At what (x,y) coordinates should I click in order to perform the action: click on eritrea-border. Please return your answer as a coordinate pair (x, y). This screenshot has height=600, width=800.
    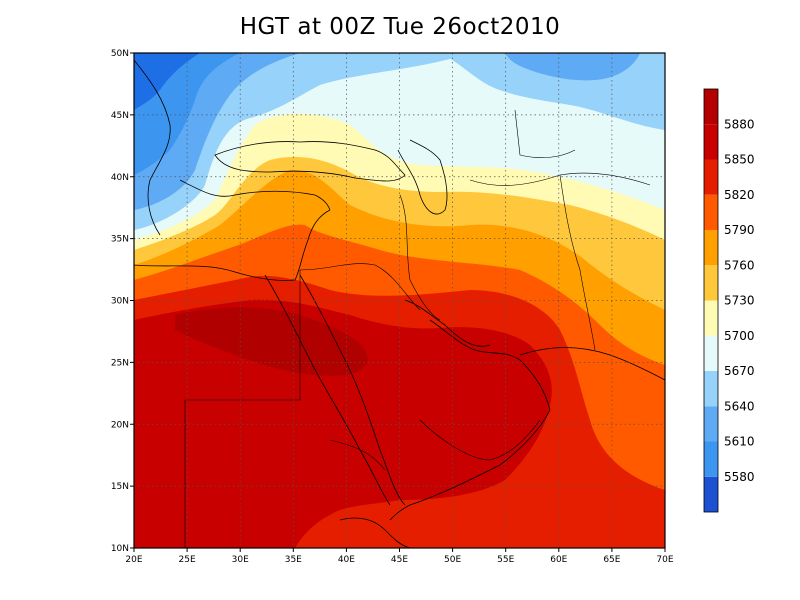
    Looking at the image, I should click on (357, 455).